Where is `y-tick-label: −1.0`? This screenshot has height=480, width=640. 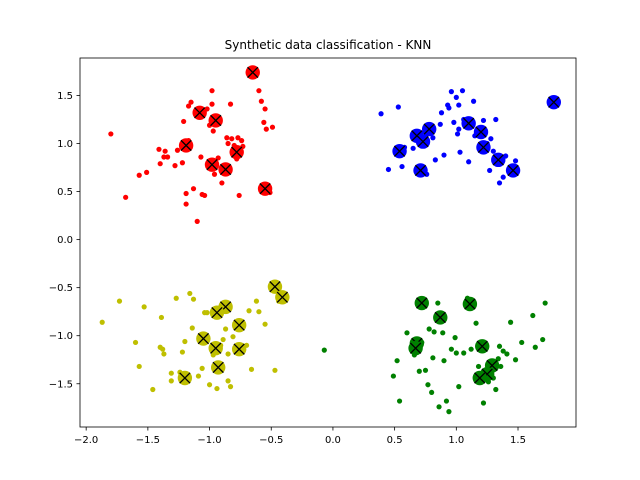
y-tick-label: −1.0 is located at coordinates (61, 336).